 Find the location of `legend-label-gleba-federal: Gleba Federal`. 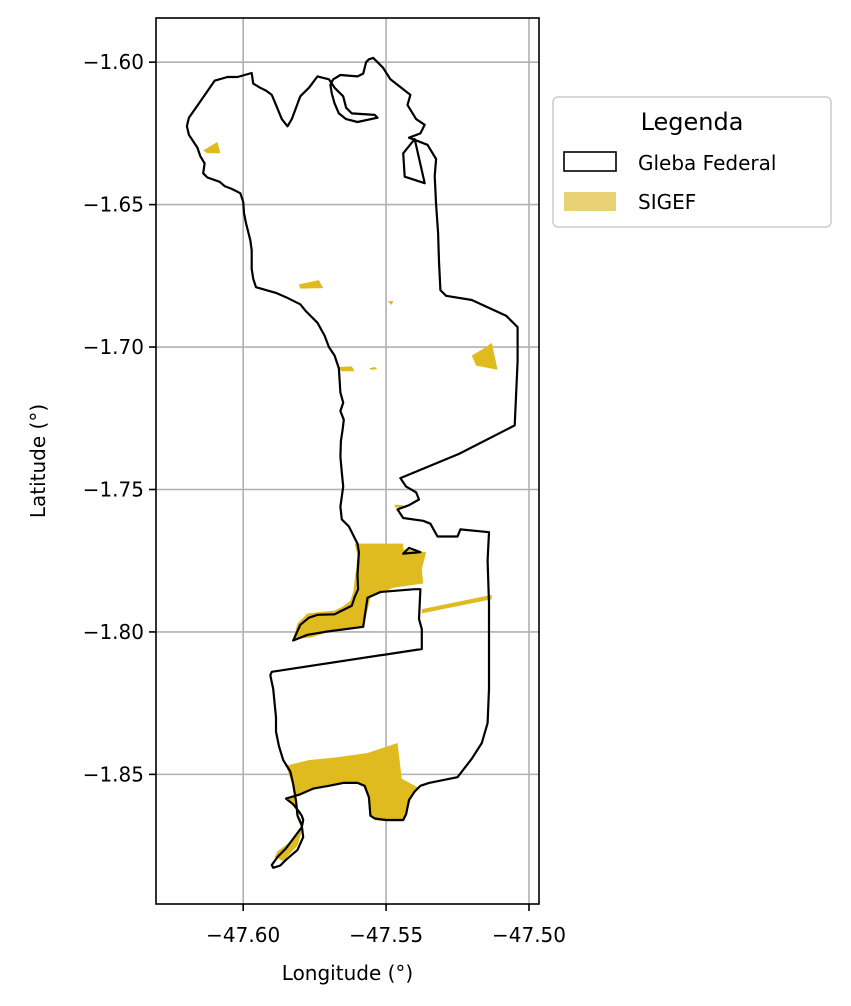

legend-label-gleba-federal: Gleba Federal is located at coordinates (707, 163).